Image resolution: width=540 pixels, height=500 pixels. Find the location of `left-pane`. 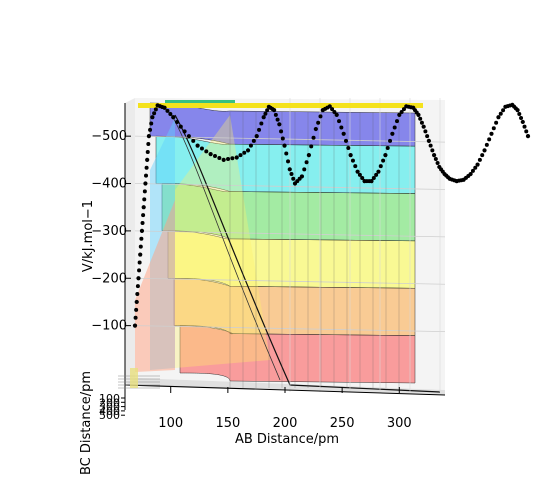

left-pane is located at coordinates (130, 241).